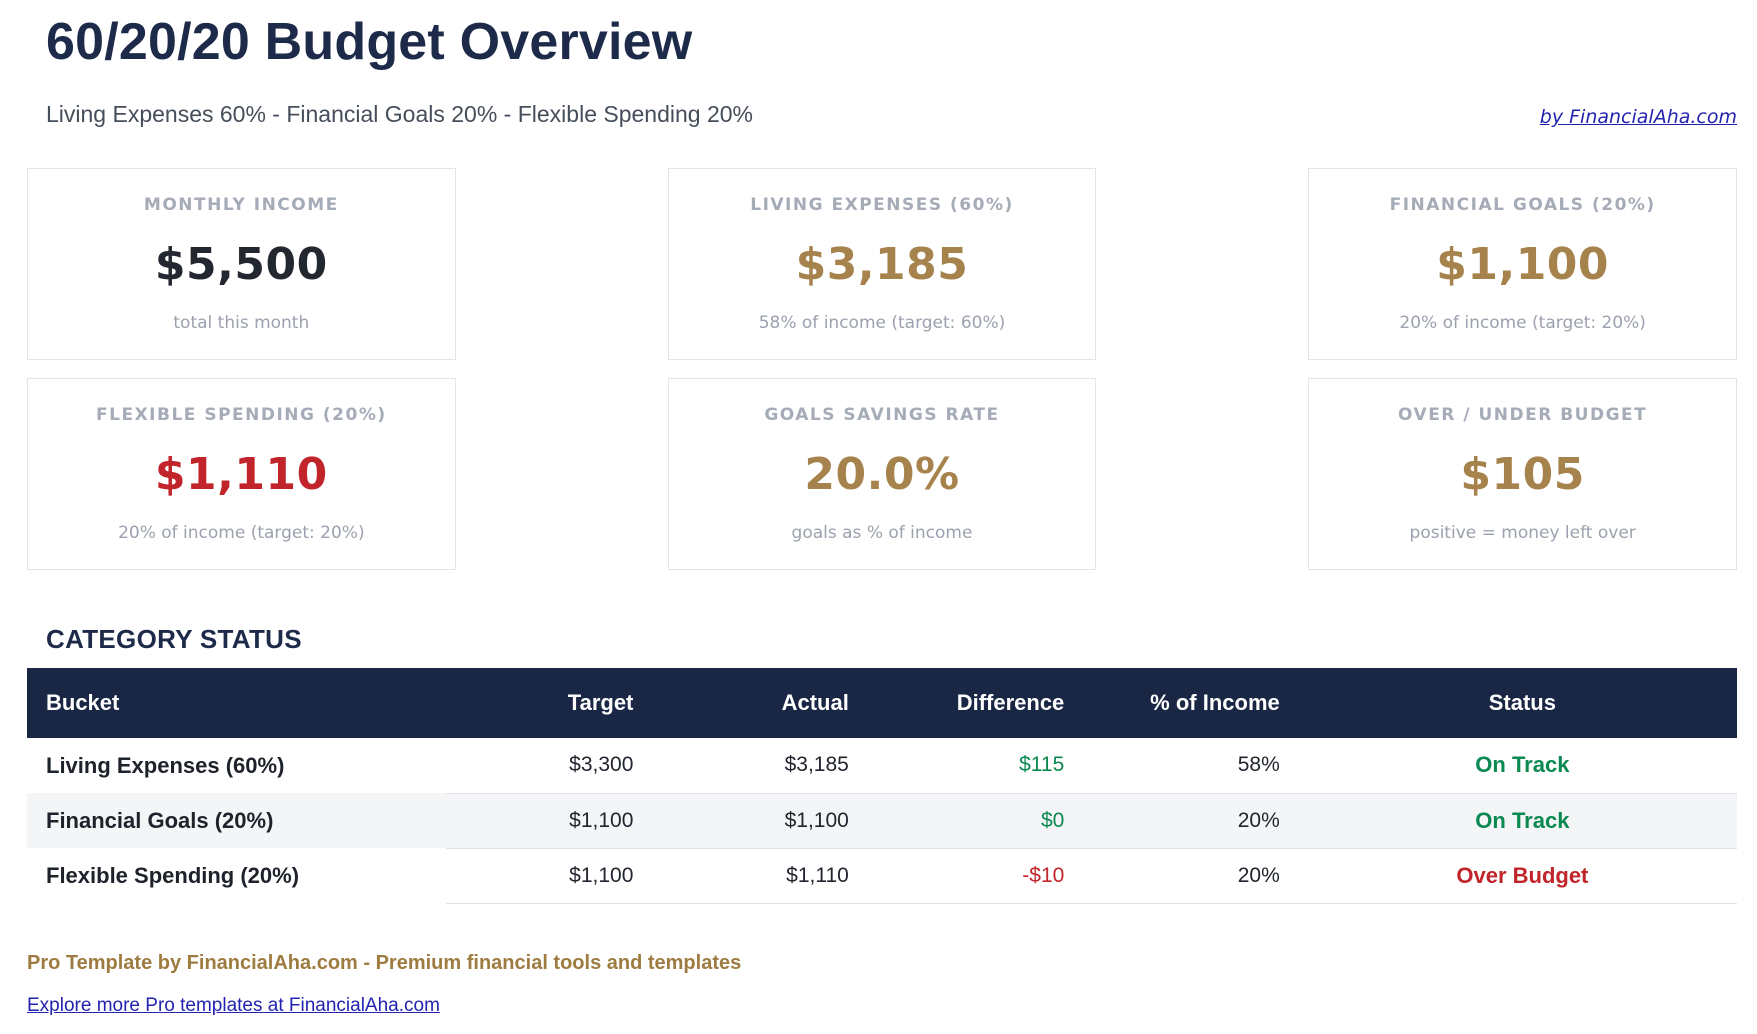 Image resolution: width=1757 pixels, height=1034 pixels. I want to click on card-value: $105, so click(1522, 474).